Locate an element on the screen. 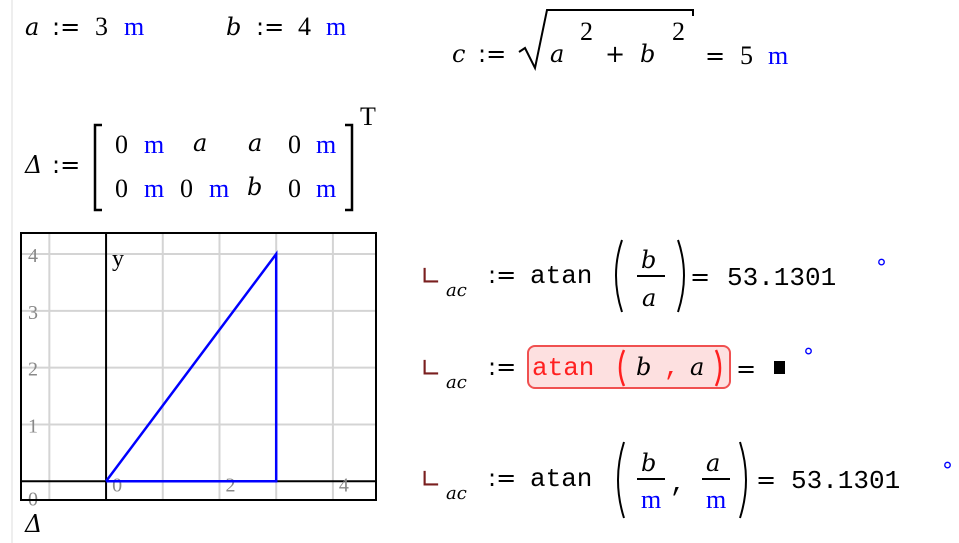  y-tick-label: 1 is located at coordinates (33, 426).